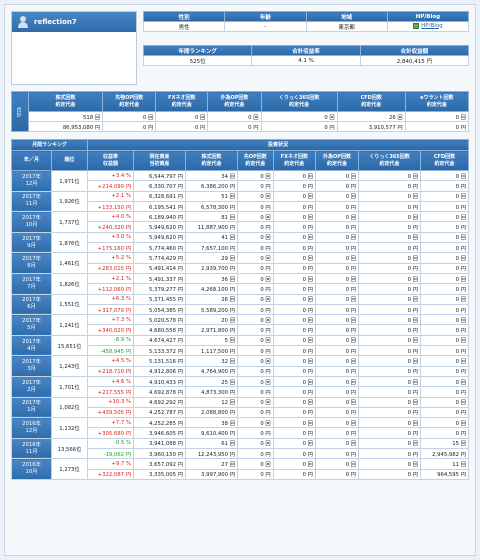 The image size is (480, 560). I want to click on month-rate: -0.5 %, so click(110, 443).